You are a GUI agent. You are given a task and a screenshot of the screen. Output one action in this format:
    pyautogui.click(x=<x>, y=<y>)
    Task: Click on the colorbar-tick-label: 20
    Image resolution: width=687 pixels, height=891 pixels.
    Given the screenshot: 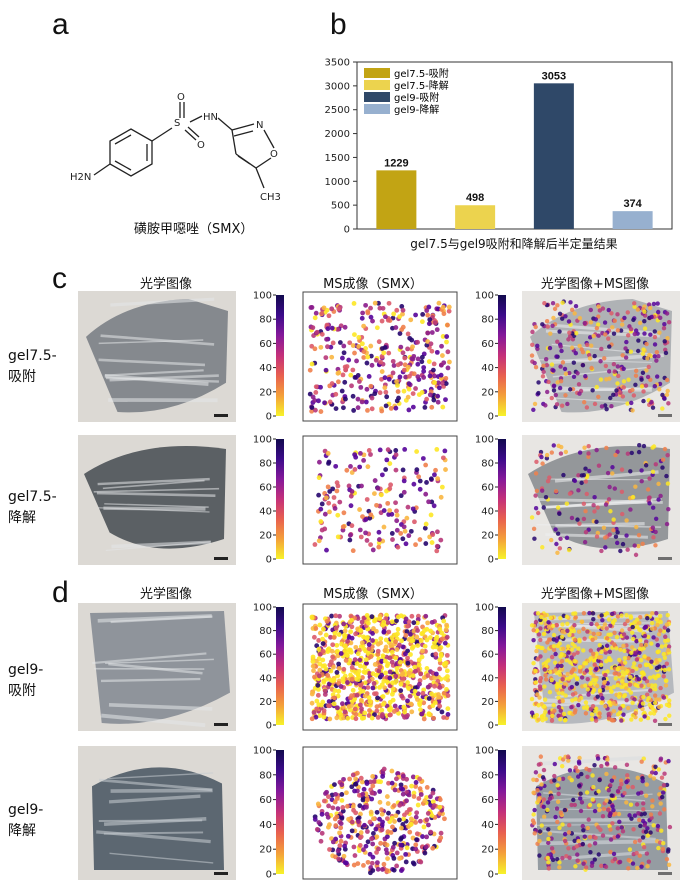 What is the action you would take?
    pyautogui.click(x=487, y=850)
    